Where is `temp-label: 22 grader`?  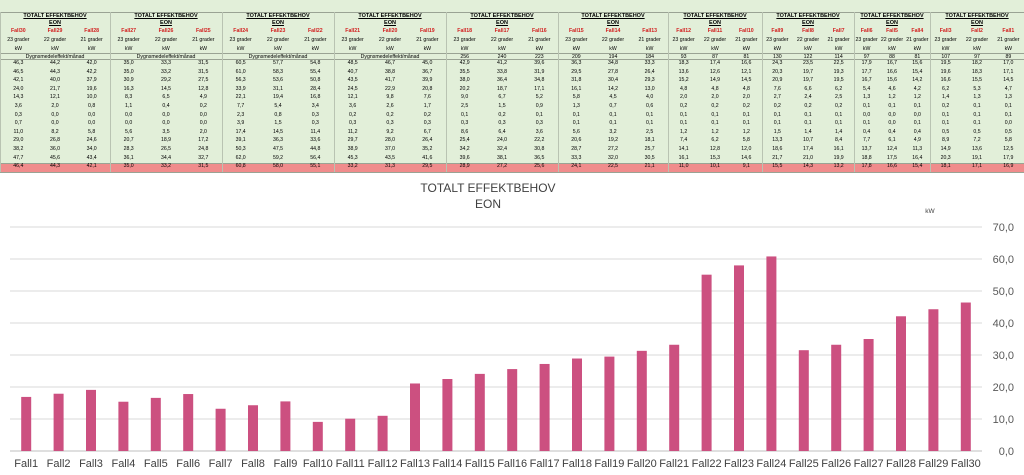
temp-label: 22 grader is located at coordinates (278, 40).